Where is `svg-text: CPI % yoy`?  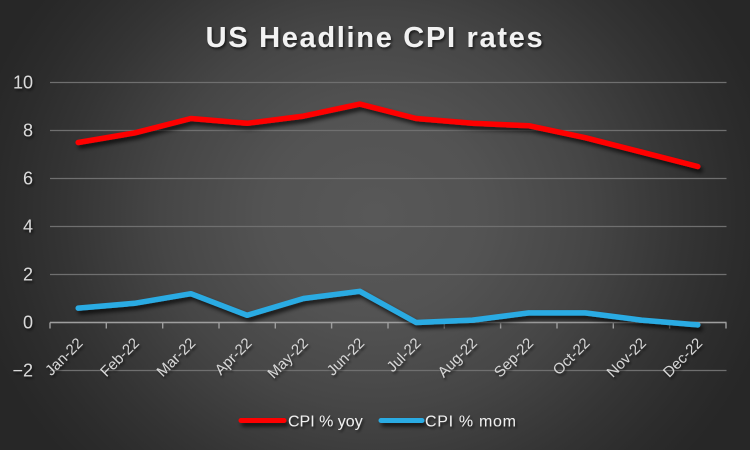 svg-text: CPI % yoy is located at coordinates (325, 422).